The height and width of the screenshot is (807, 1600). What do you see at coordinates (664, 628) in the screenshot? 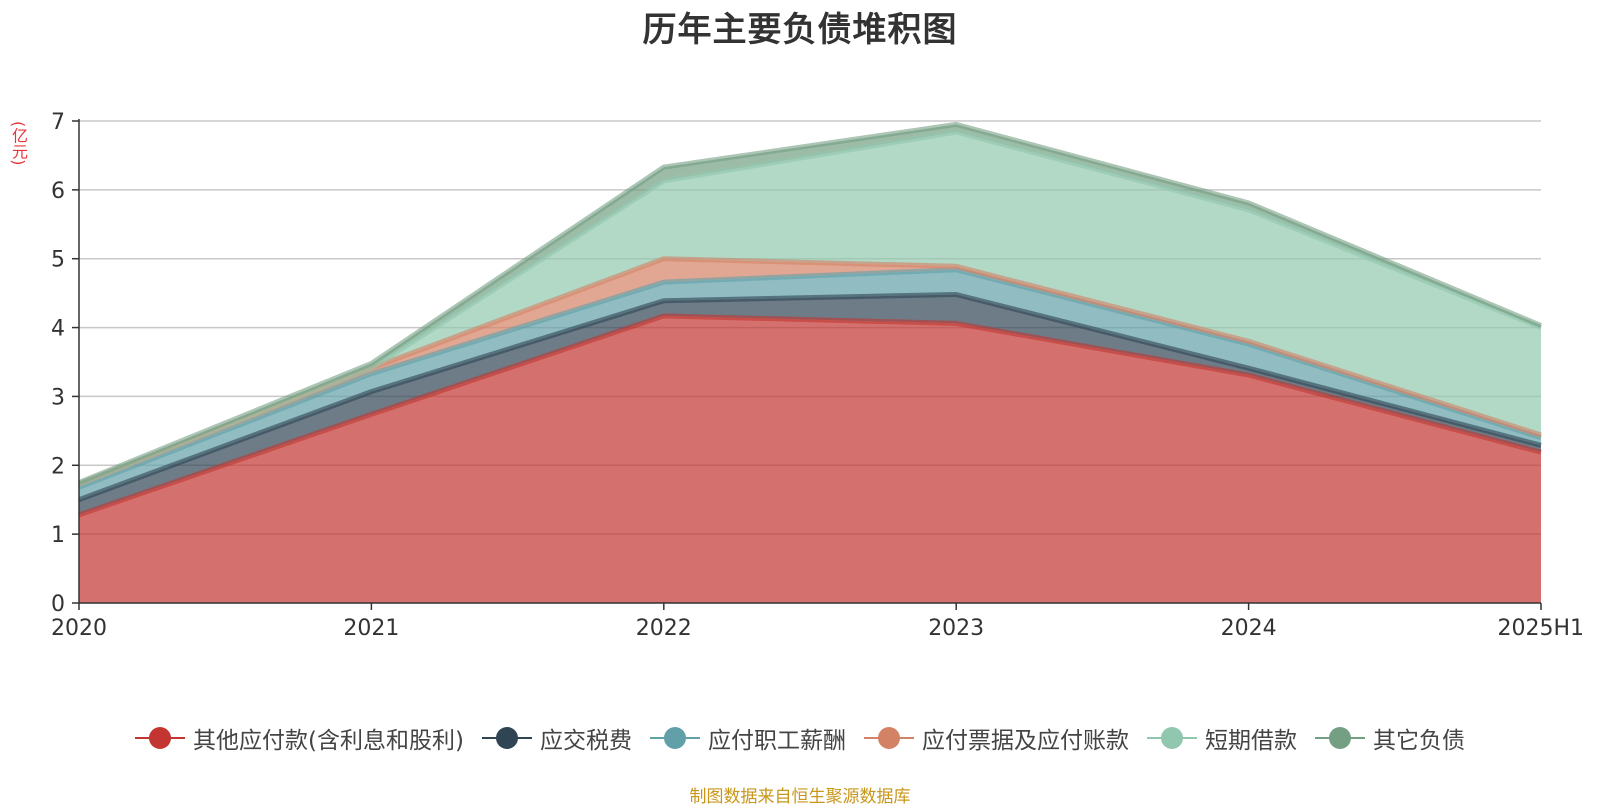
I see `x-tick-label: 2022` at bounding box center [664, 628].